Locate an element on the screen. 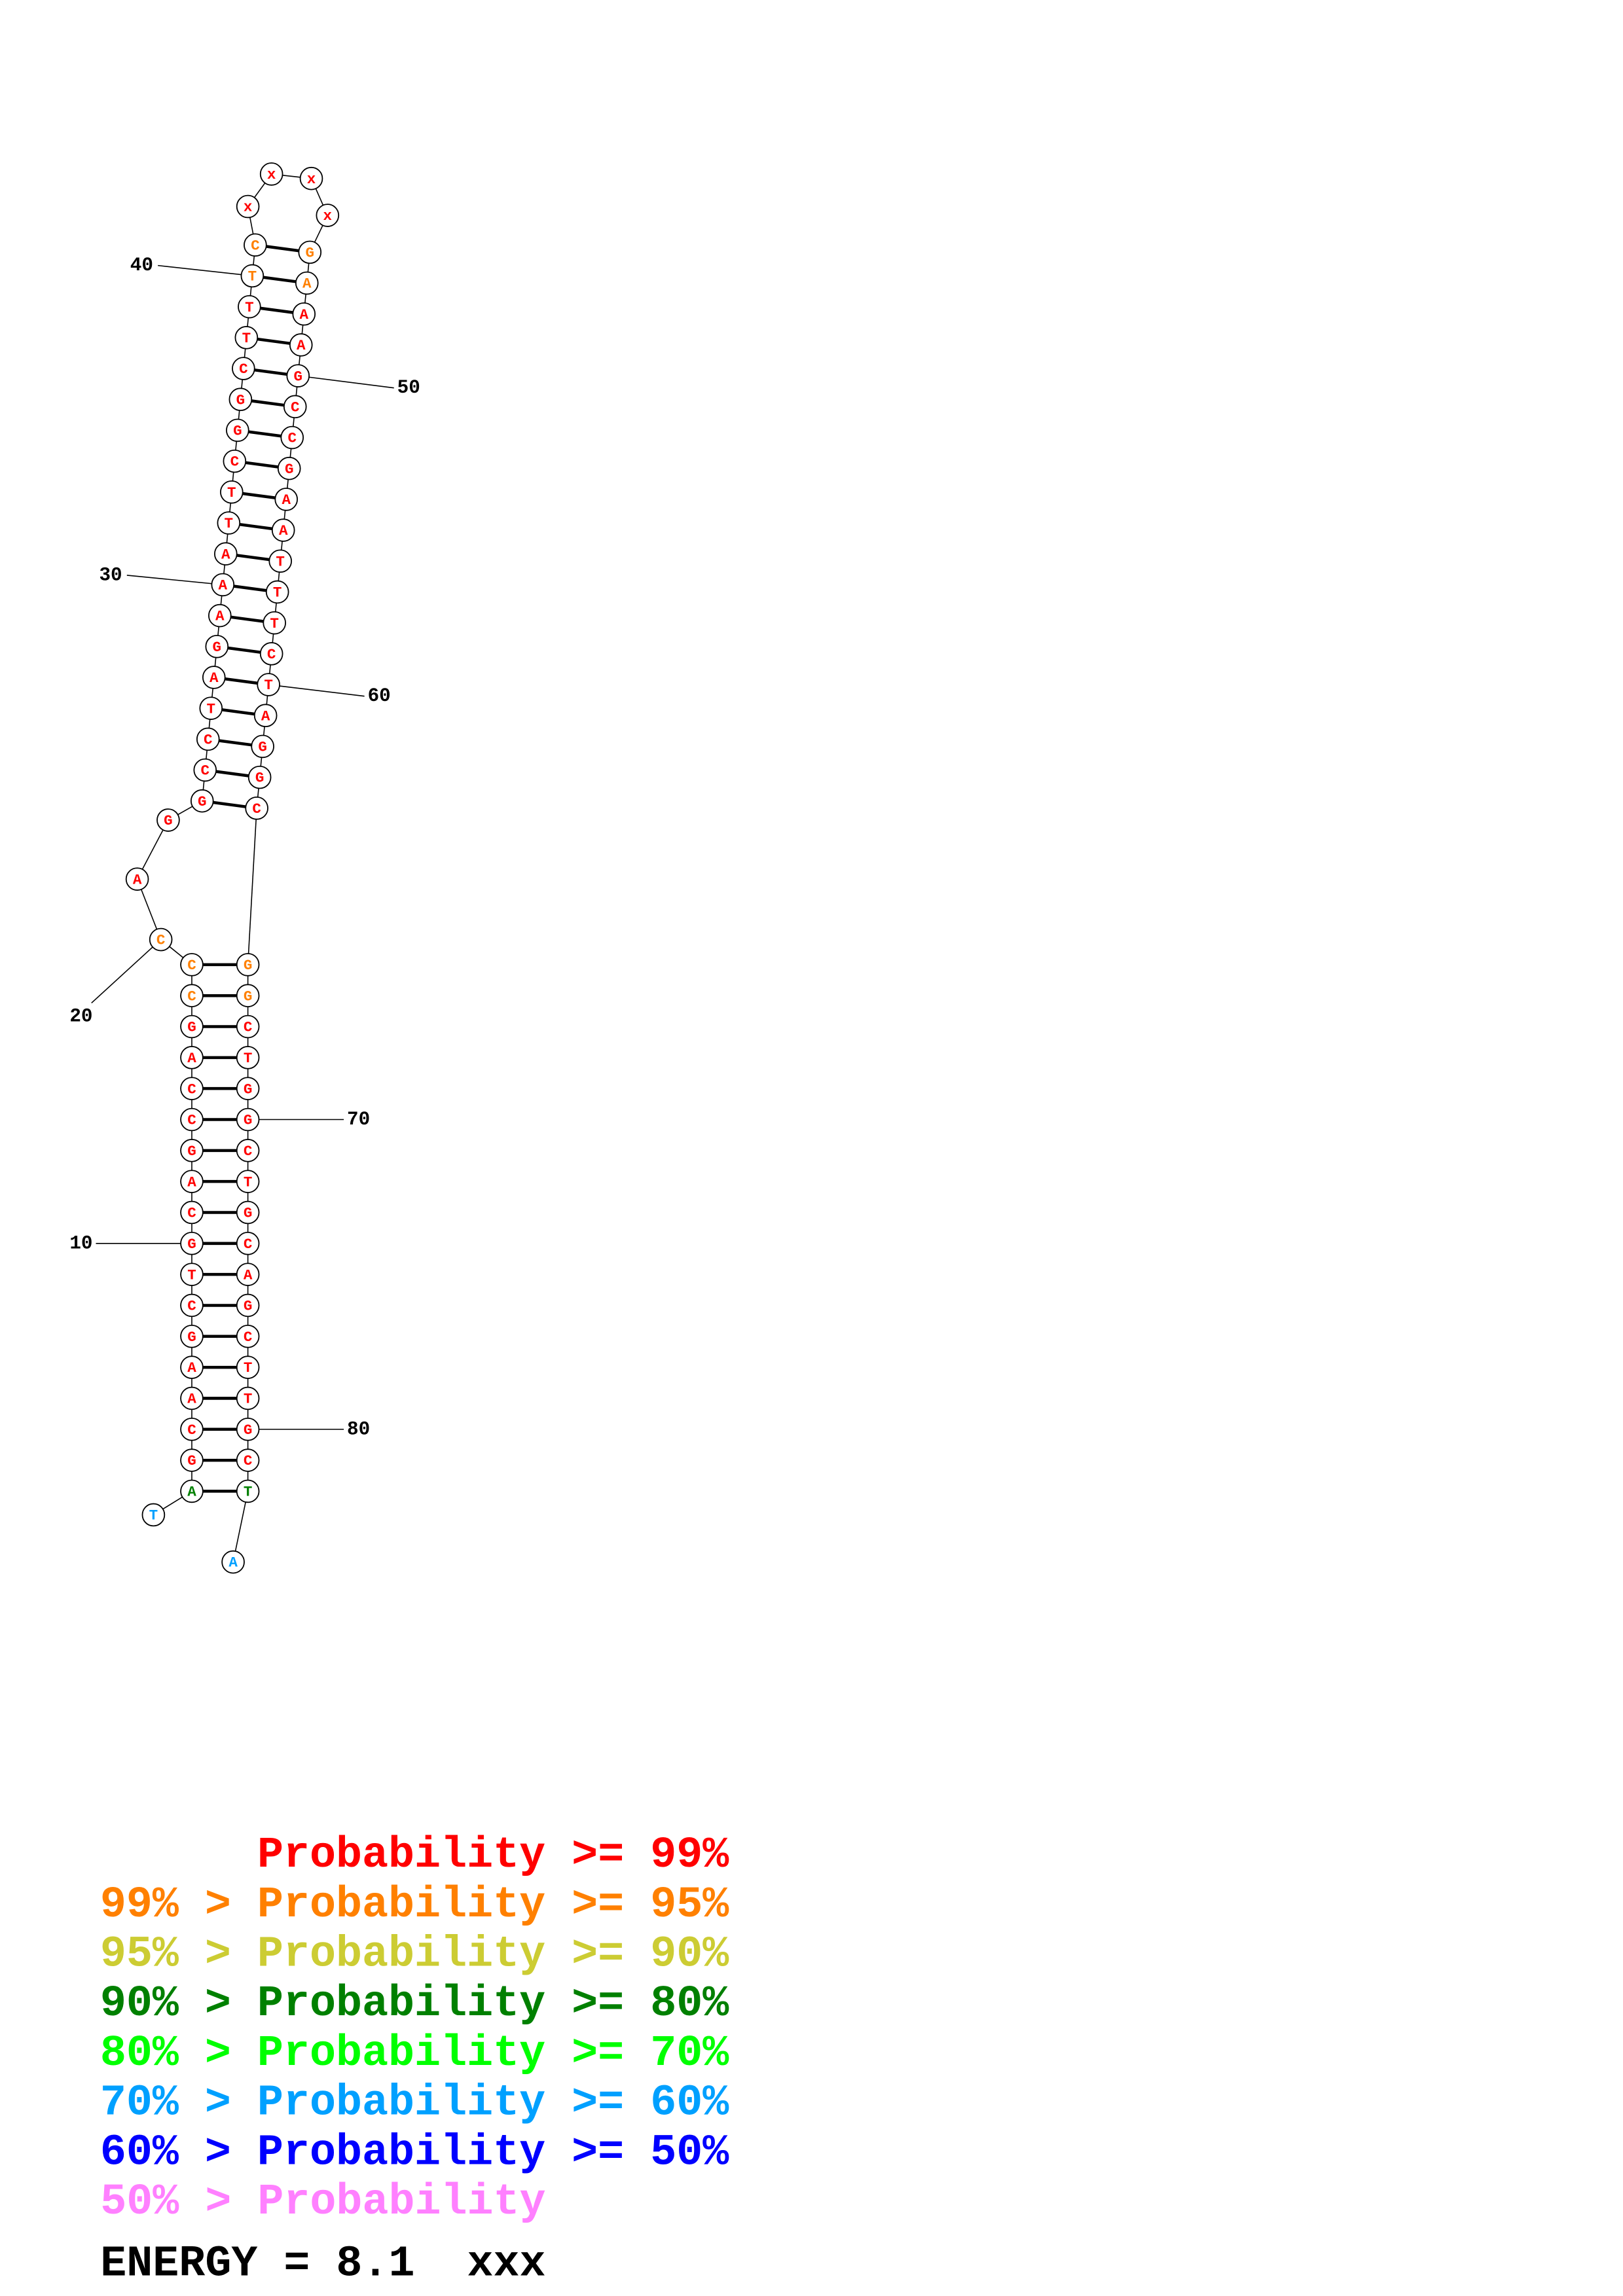  legend-entry: 80% > Probability >= 70% is located at coordinates (414, 2054).